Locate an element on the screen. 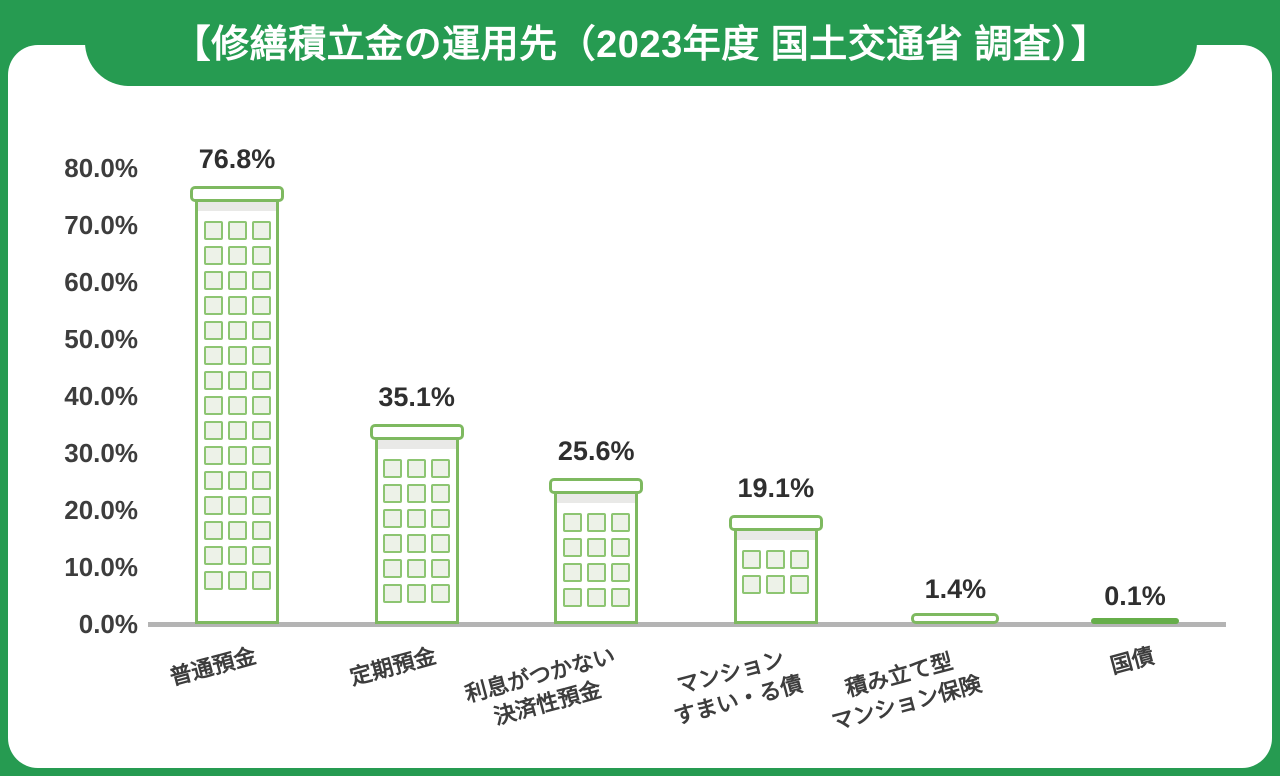  bar-value-label: 25.6% is located at coordinates (596, 451).